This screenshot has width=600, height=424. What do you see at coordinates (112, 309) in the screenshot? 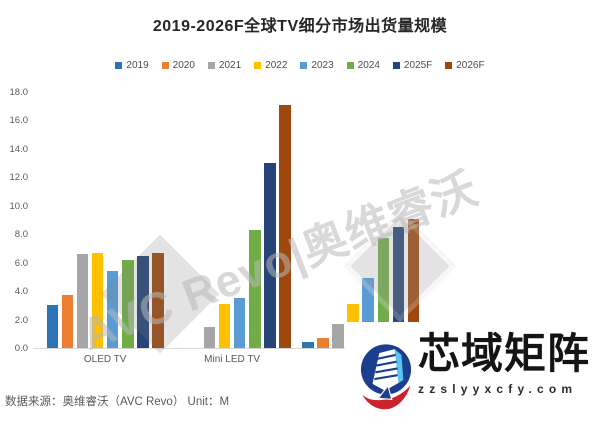
I see `bar-2023-oled-tv` at bounding box center [112, 309].